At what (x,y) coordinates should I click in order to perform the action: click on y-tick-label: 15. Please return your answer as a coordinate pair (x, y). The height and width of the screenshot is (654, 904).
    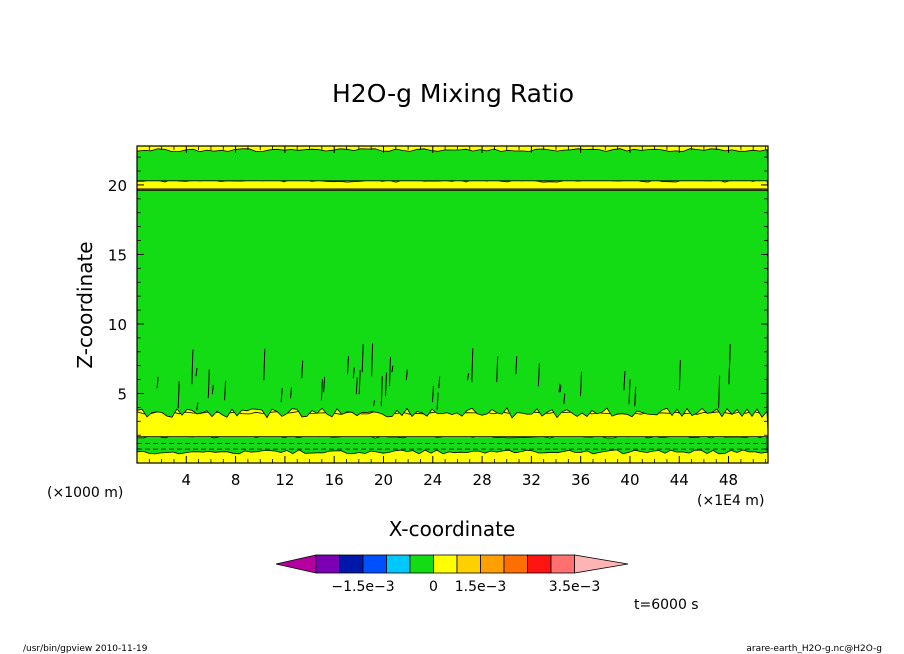
    Looking at the image, I should click on (117, 255).